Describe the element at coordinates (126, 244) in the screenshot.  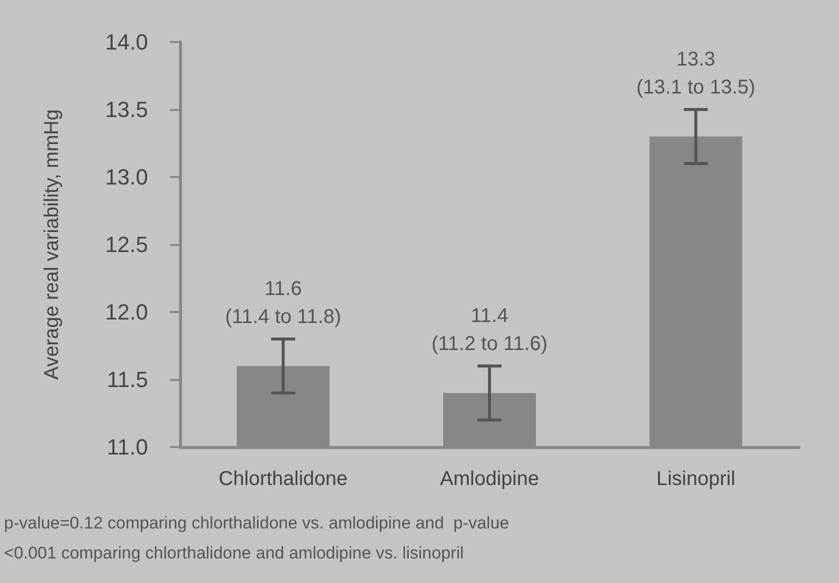
I see `y-tick-label: 12.5` at that location.